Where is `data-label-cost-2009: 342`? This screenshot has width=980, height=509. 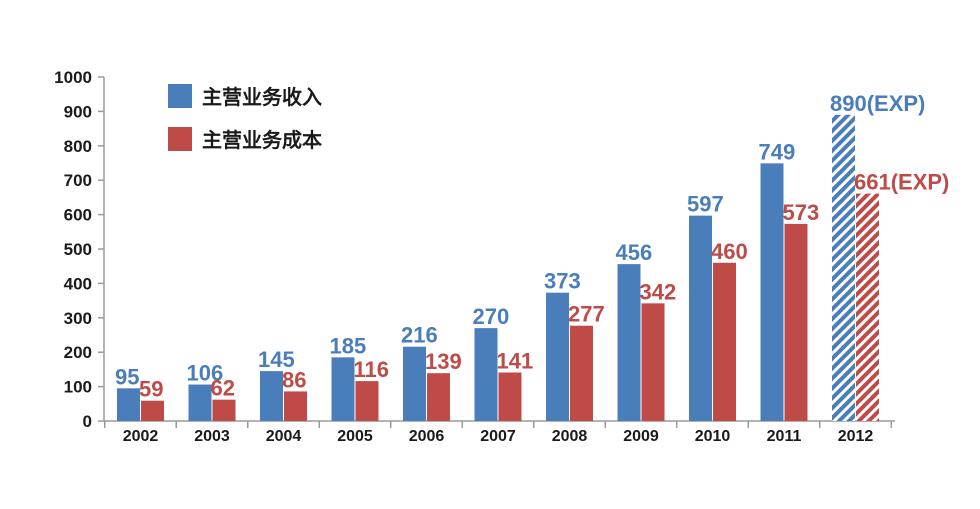 data-label-cost-2009: 342 is located at coordinates (658, 291).